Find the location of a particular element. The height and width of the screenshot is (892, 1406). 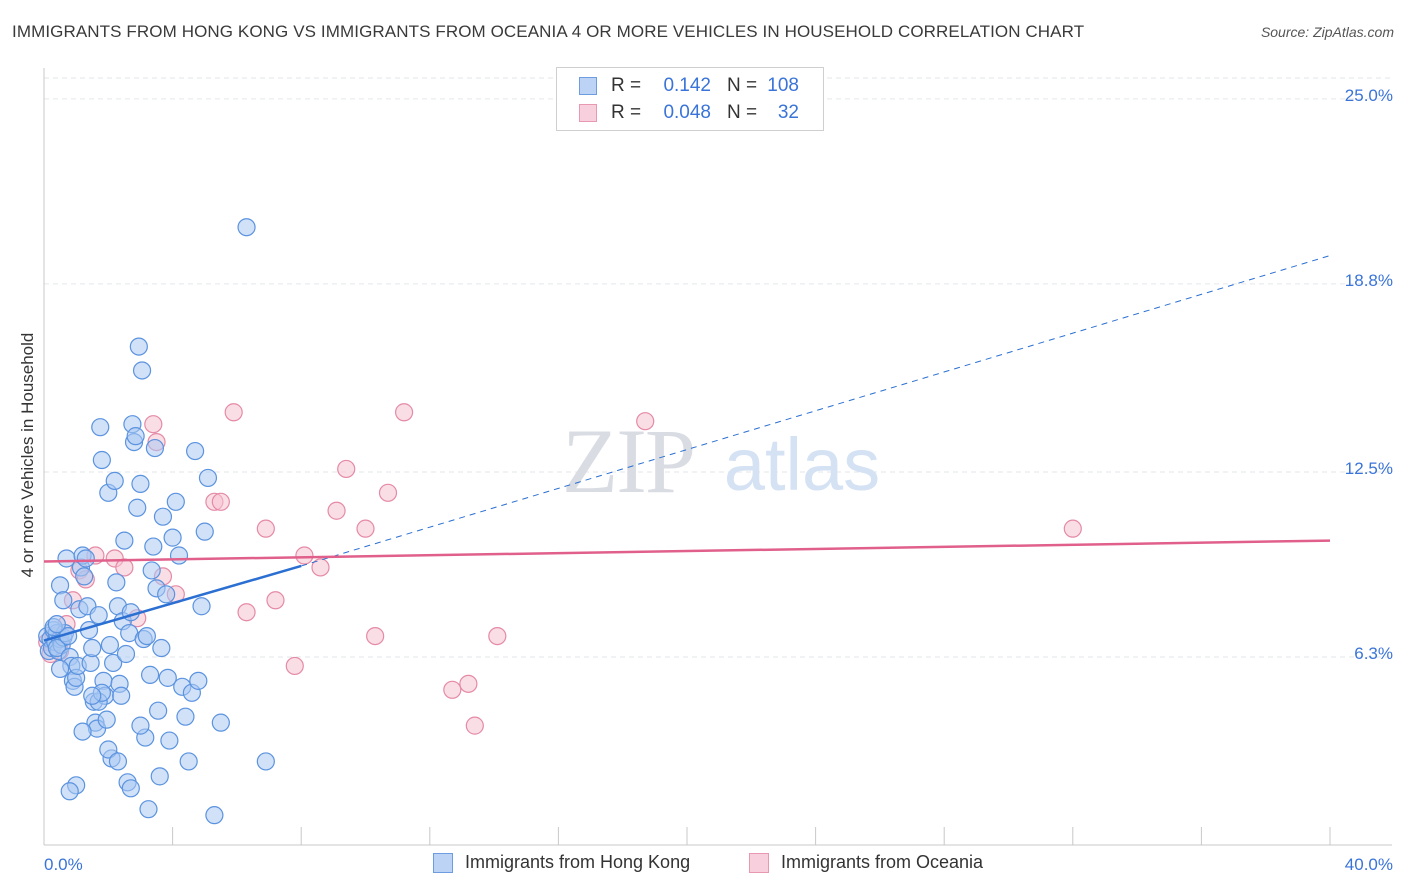

n-value: 108 is located at coordinates (783, 85).